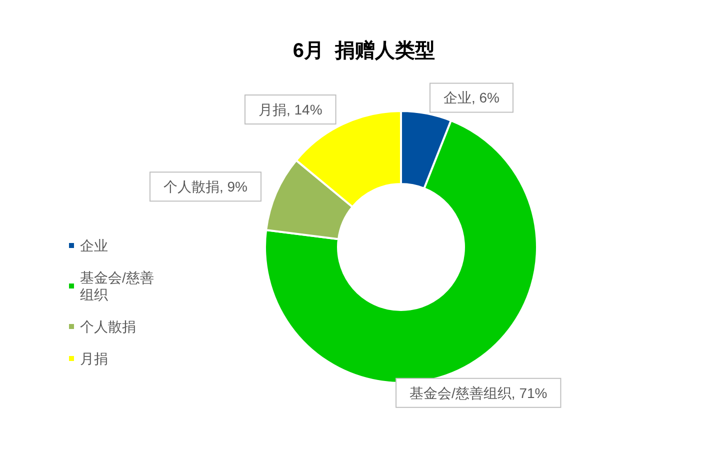 This screenshot has width=728, height=461. What do you see at coordinates (479, 392) in the screenshot?
I see `data-label: 基金会/慈善组织, 71%` at bounding box center [479, 392].